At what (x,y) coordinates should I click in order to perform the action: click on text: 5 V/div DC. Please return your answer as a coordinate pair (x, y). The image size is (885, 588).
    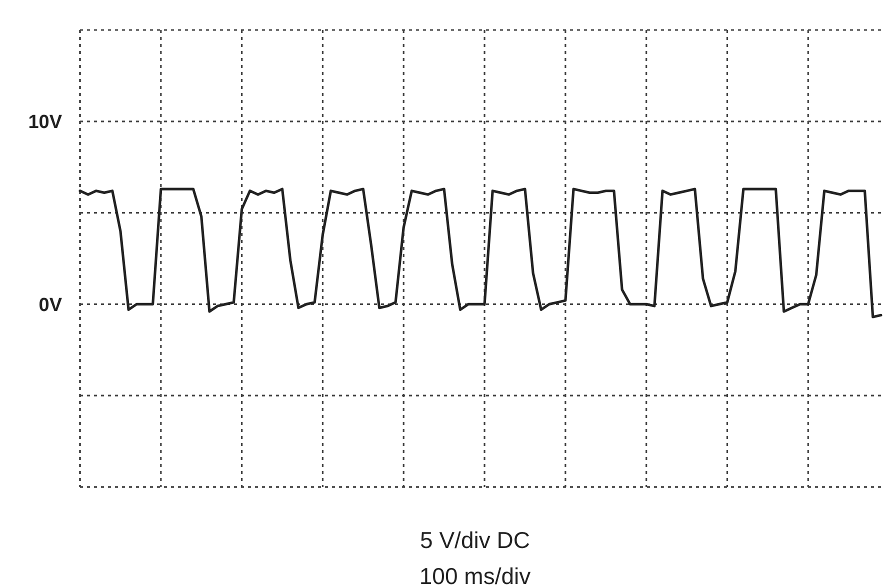
    Looking at the image, I should click on (475, 540).